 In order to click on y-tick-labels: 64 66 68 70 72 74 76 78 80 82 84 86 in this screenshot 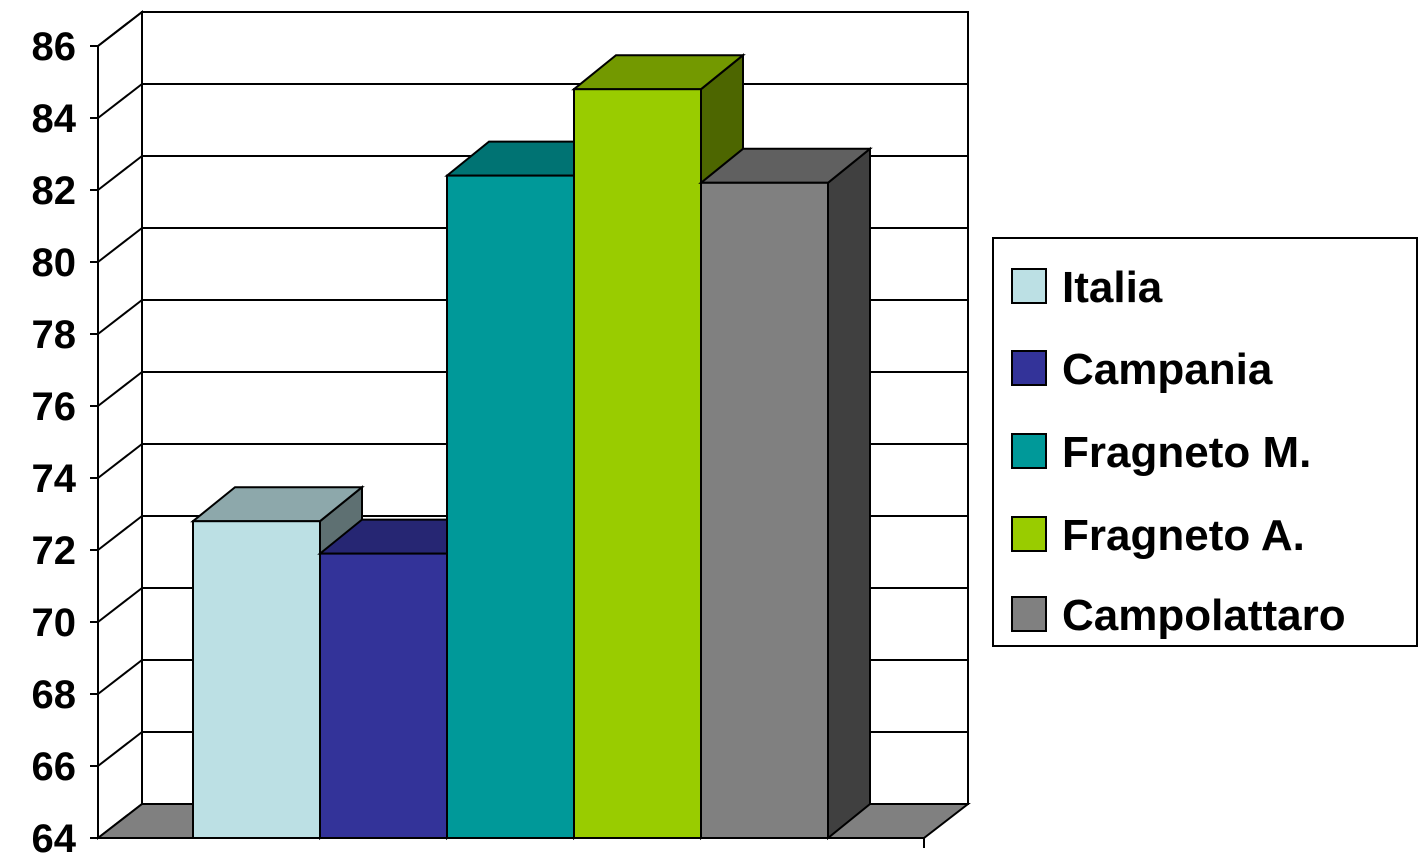, I will do `click(54, 442)`.